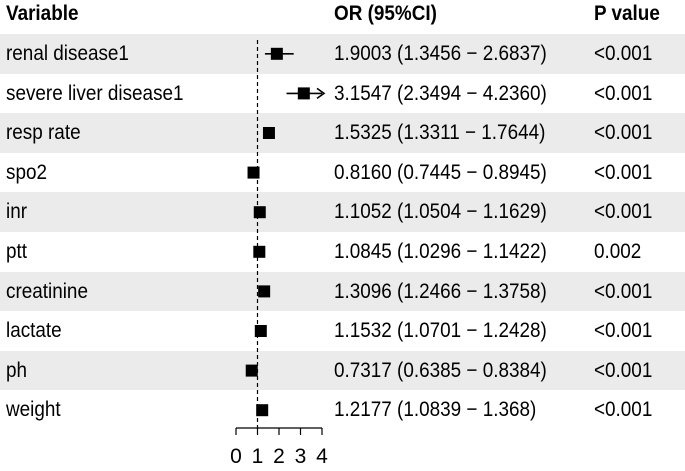 The height and width of the screenshot is (471, 685). I want to click on variable-label: resp rate, so click(43, 133).